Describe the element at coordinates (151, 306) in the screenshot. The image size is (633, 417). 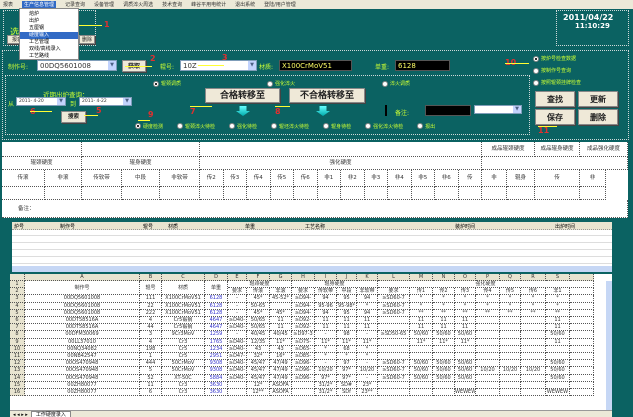
I see `sheet-cell: 22` at that location.